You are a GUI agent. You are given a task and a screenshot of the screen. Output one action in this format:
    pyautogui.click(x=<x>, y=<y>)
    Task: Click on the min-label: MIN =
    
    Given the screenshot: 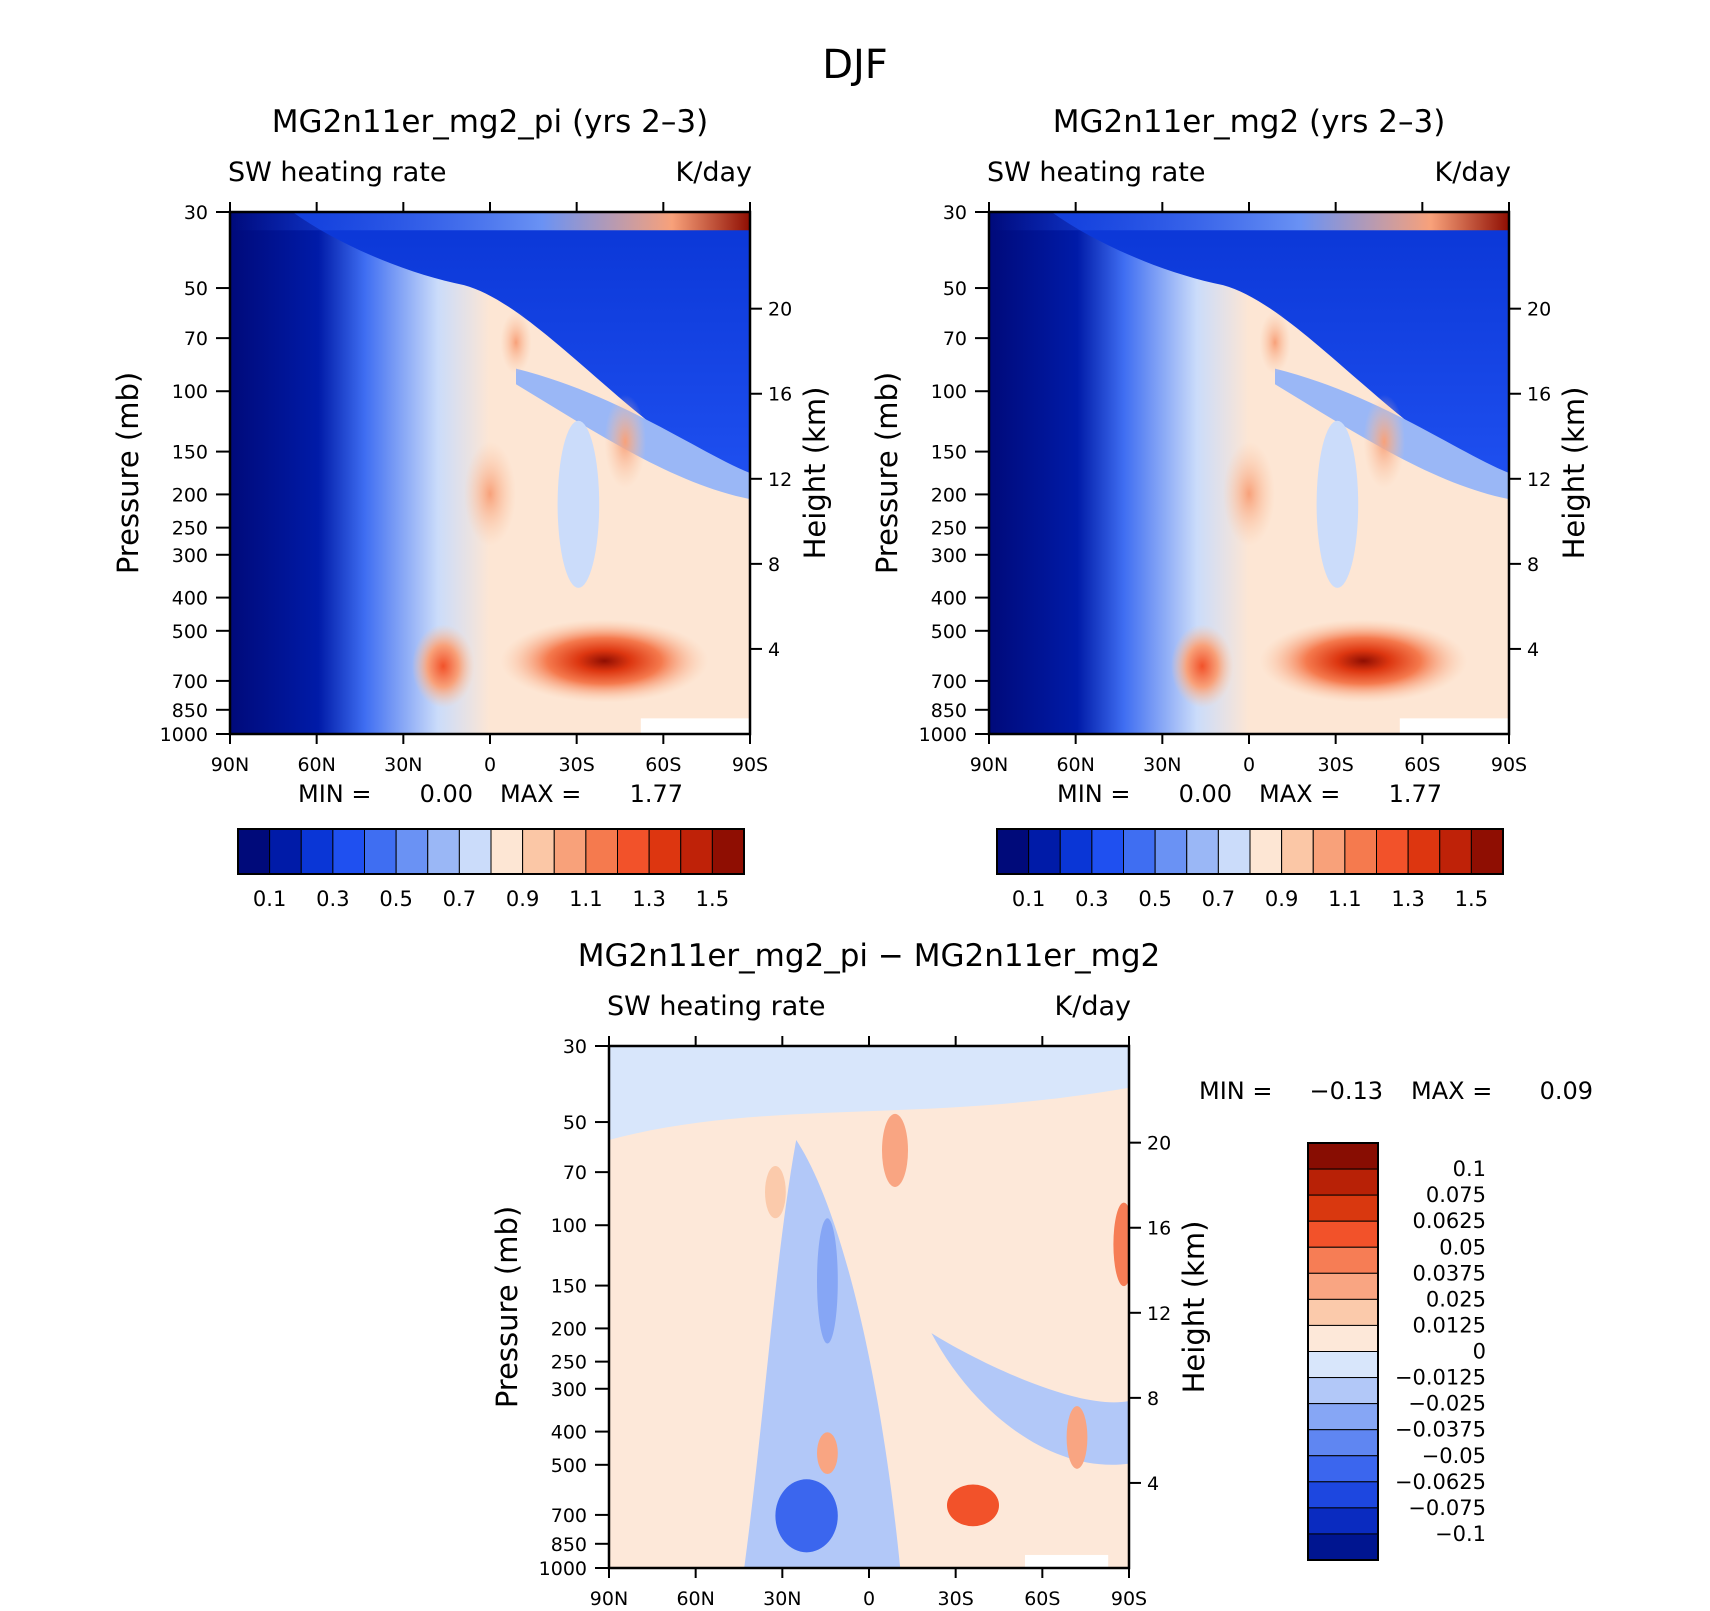 What is the action you would take?
    pyautogui.click(x=1093, y=794)
    